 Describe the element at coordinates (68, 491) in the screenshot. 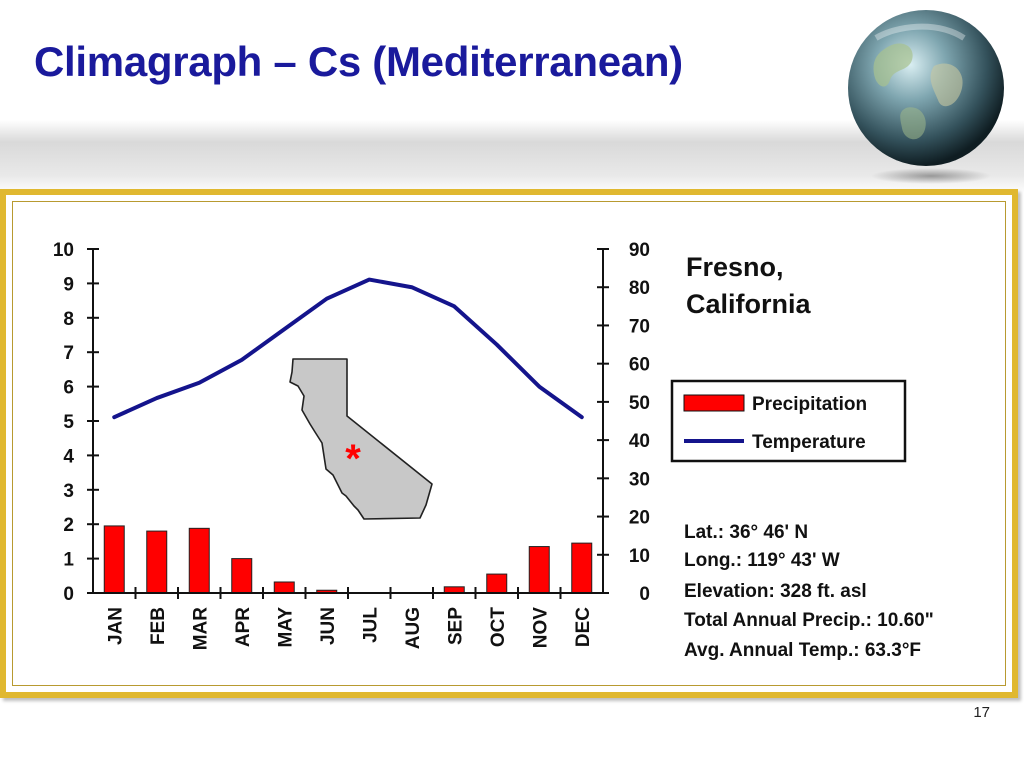

I see `left-axis-tick-label: 3` at that location.